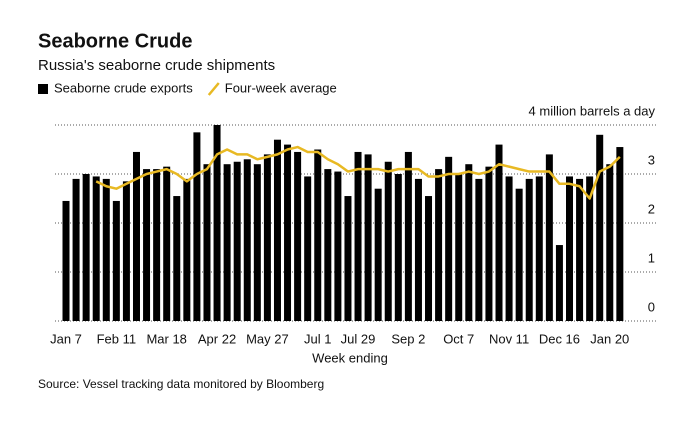 Image resolution: width=700 pixels, height=425 pixels. I want to click on x-tick-label: May 27, so click(267, 338).